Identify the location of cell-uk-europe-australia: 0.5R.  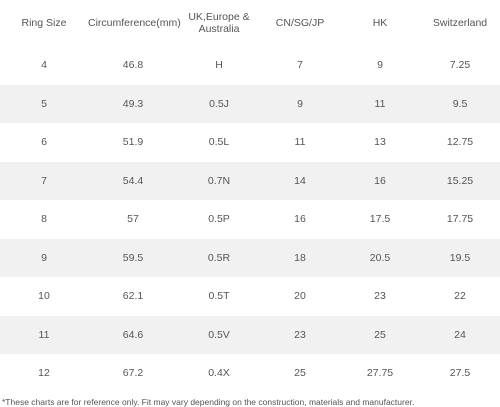
(219, 257).